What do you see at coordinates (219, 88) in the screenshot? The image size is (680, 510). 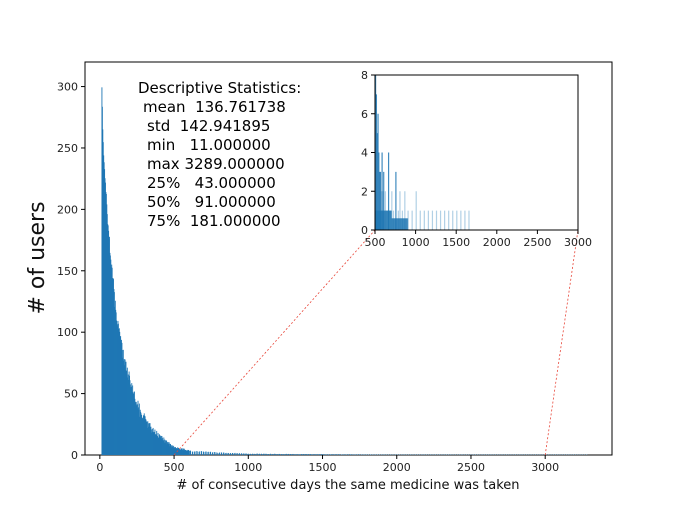 I see `stats-title: Descriptive Statistics:` at bounding box center [219, 88].